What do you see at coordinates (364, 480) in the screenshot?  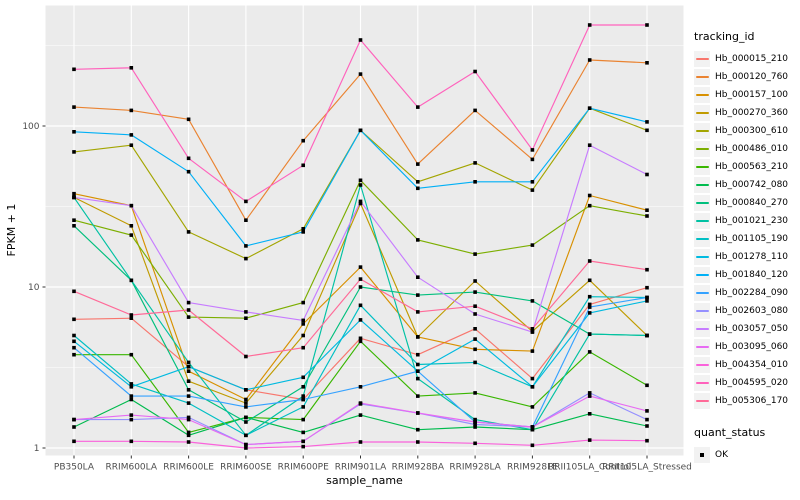 I see `x-axis-label: sample_name` at bounding box center [364, 480].